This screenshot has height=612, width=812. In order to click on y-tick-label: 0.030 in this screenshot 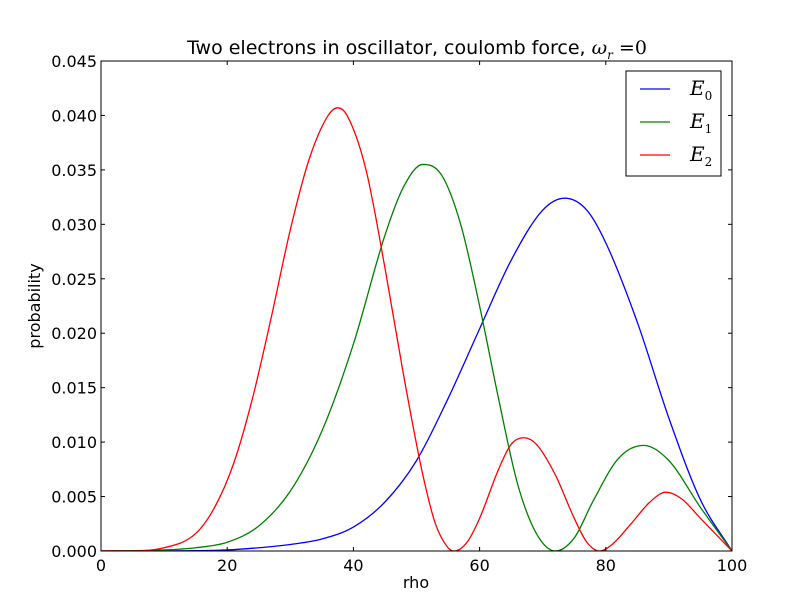, I will do `click(74, 224)`.